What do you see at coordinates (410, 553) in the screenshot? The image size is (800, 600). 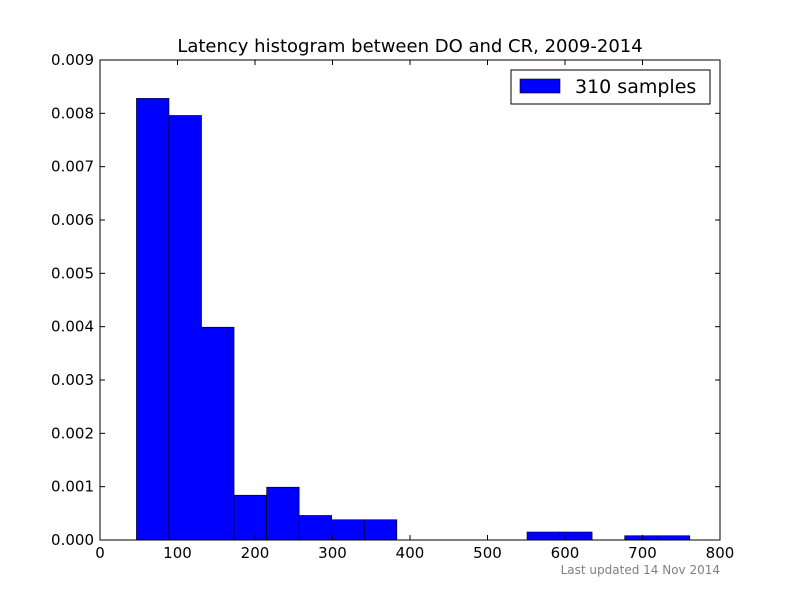 I see `x-tick-label-4: 400` at bounding box center [410, 553].